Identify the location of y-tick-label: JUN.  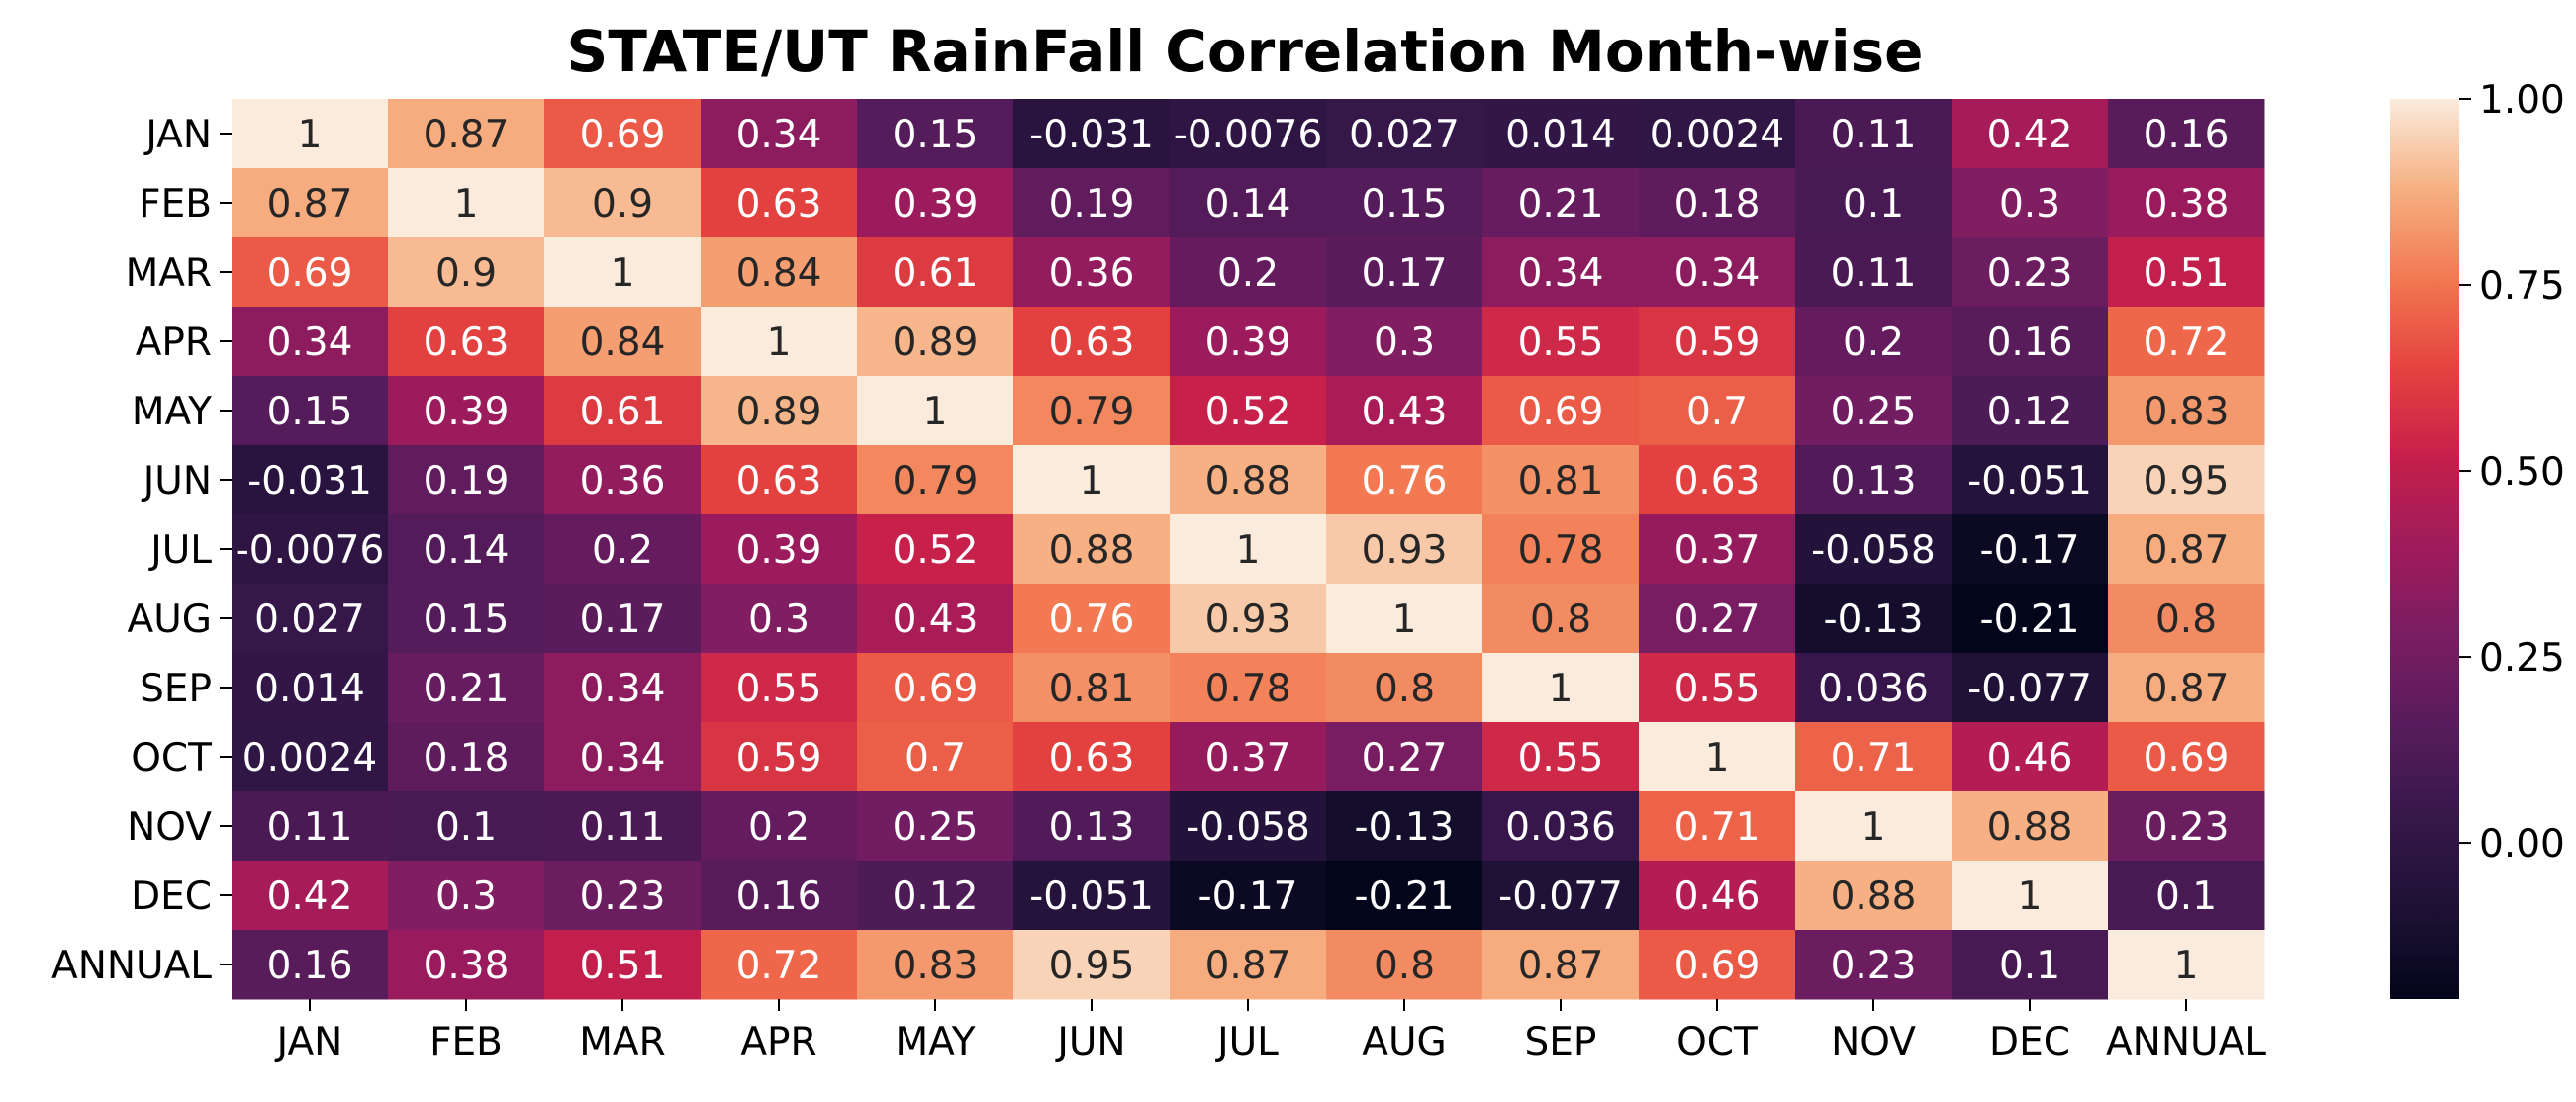
(176, 481).